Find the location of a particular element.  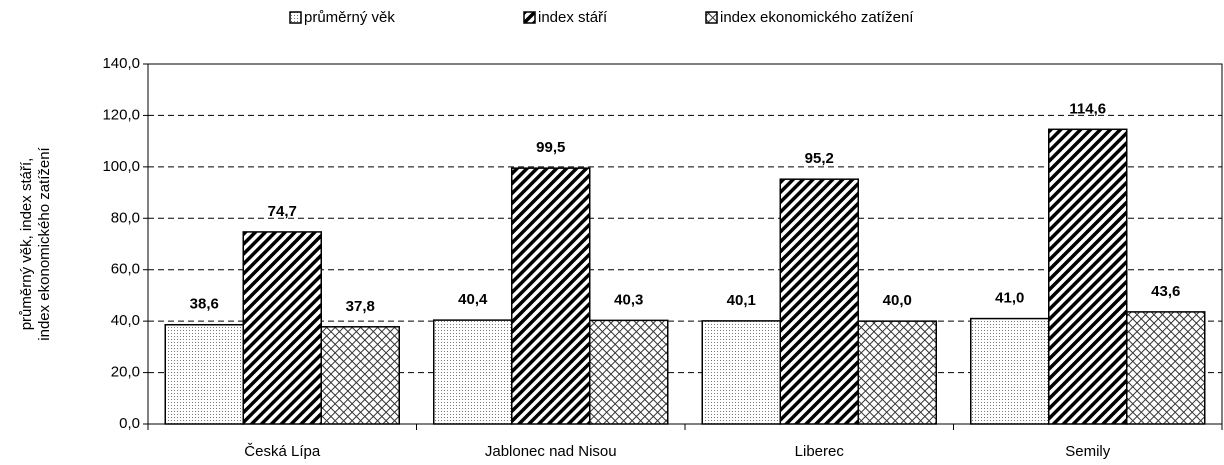

y-axis-label-line: index ekonomického zatížení is located at coordinates (44, 243).